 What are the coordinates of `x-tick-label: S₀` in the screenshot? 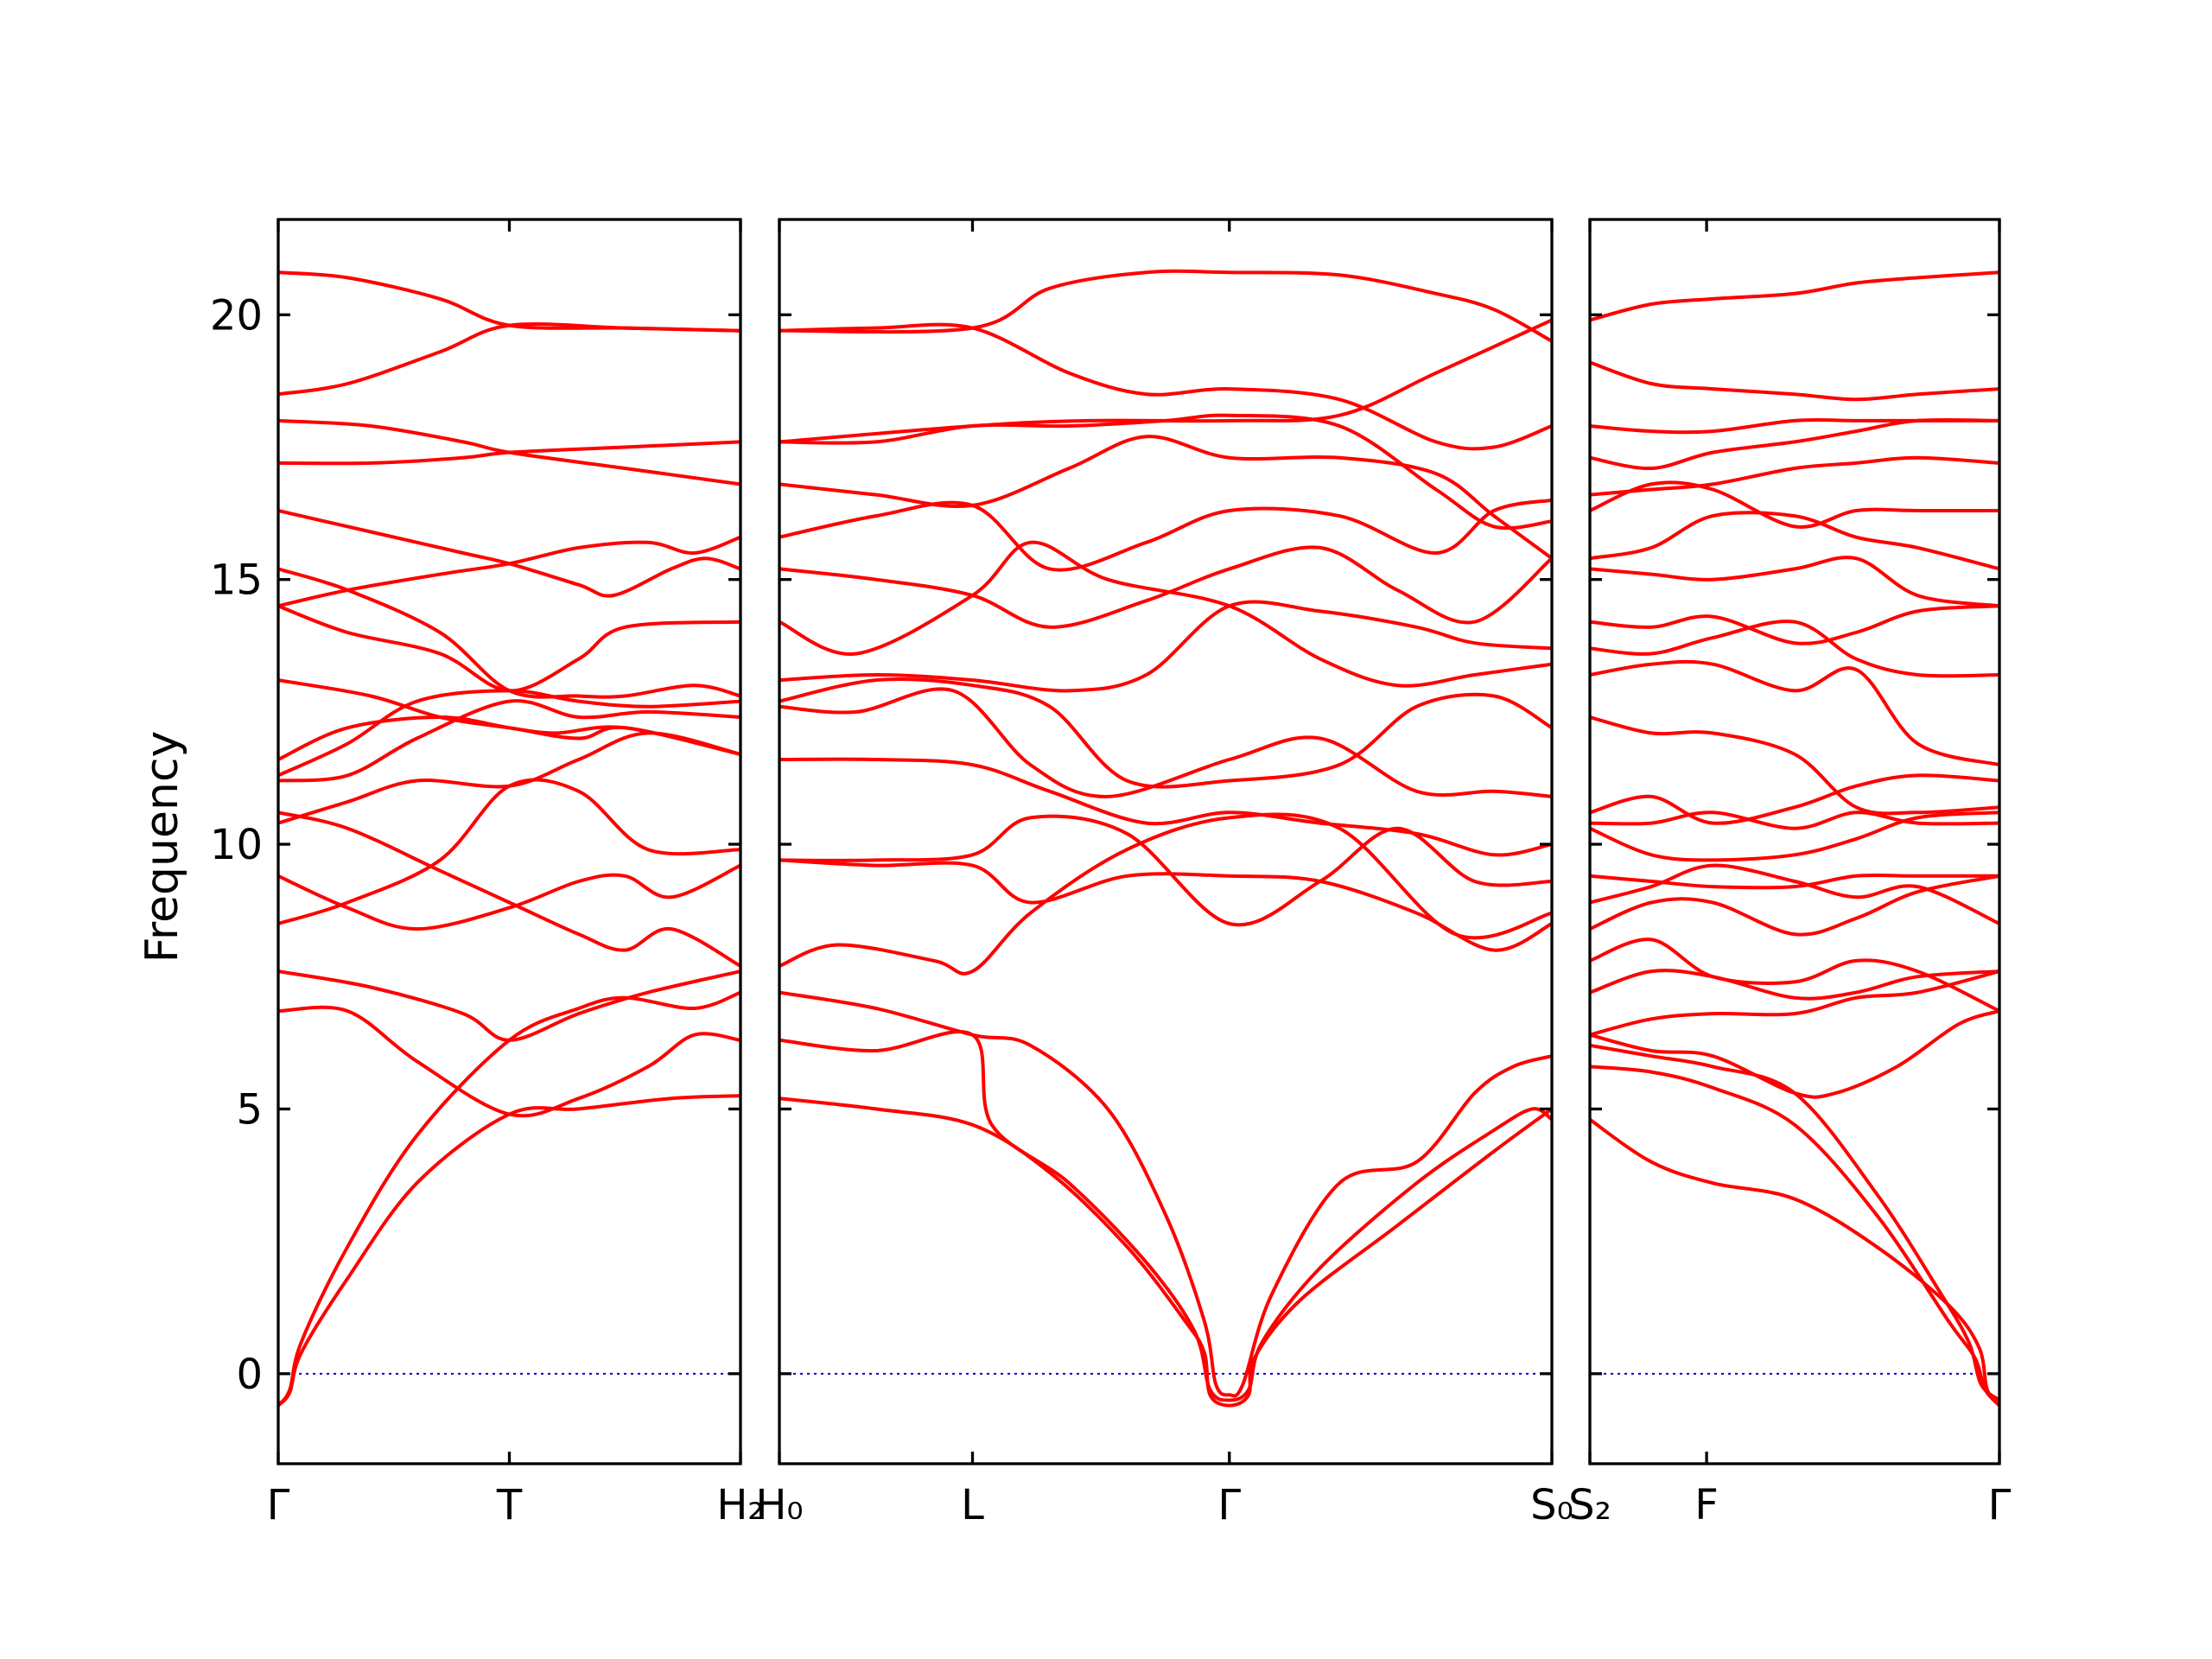 It's located at (1551, 1505).